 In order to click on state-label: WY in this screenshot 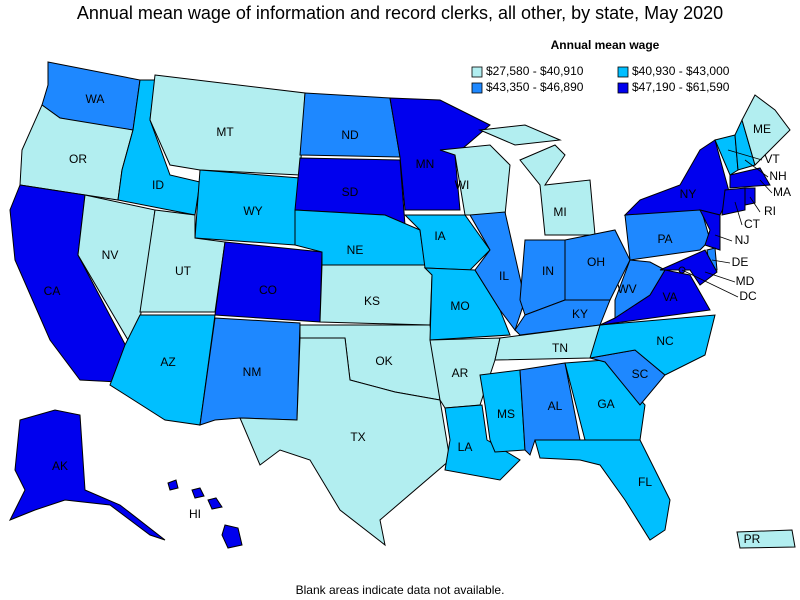, I will do `click(252, 211)`.